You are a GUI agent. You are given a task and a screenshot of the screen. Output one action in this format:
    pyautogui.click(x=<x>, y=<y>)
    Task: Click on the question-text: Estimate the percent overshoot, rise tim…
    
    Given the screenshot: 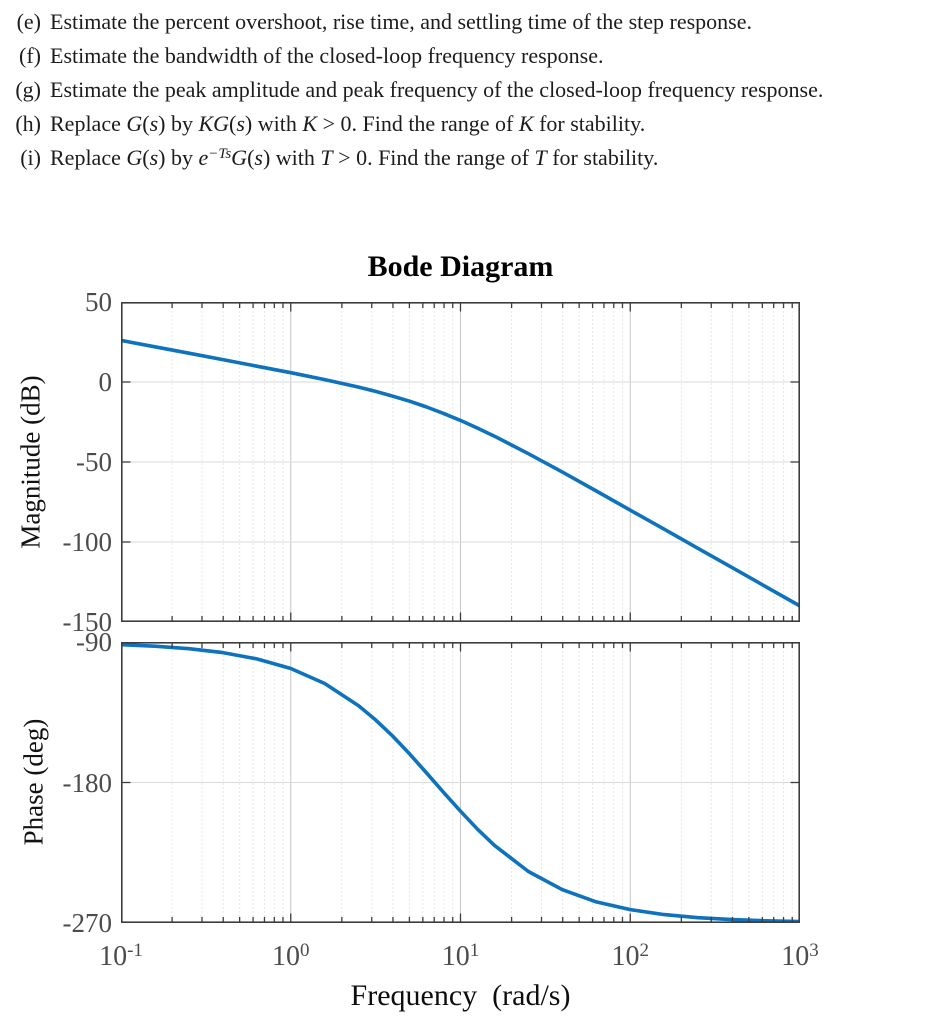 What is the action you would take?
    pyautogui.click(x=401, y=21)
    